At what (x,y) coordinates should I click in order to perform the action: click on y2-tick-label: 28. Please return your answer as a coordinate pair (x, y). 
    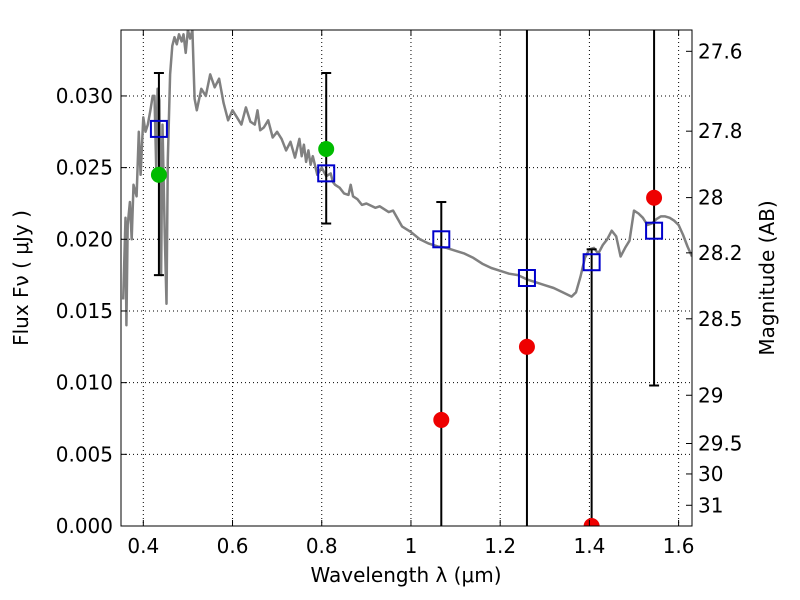
    Looking at the image, I should click on (710, 198).